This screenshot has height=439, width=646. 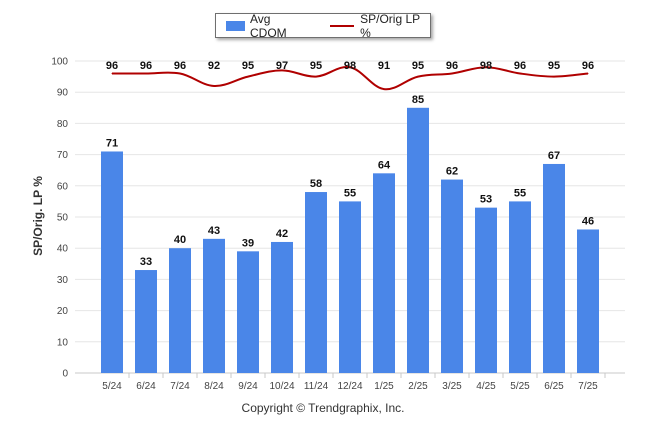 What do you see at coordinates (384, 66) in the screenshot?
I see `line-data-label: 91` at bounding box center [384, 66].